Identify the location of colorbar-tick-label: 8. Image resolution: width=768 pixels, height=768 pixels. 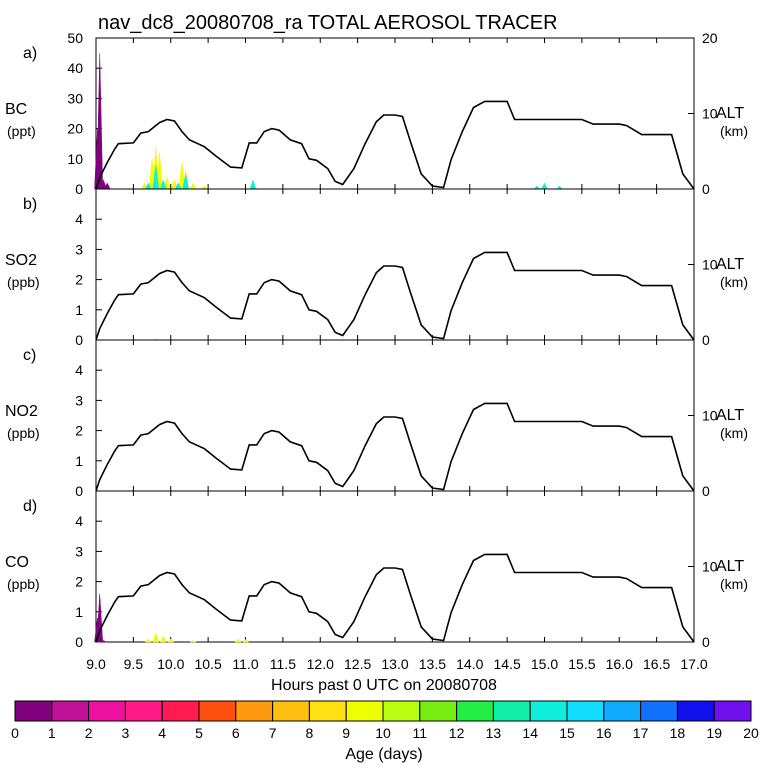
(310, 733).